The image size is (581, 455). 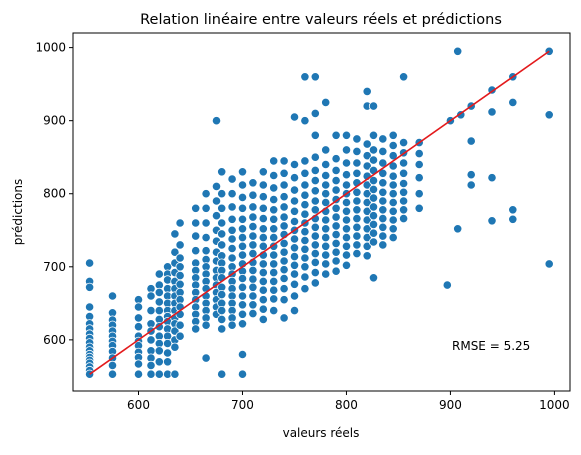 I want to click on y-tick-label: 1000, so click(x=50, y=48).